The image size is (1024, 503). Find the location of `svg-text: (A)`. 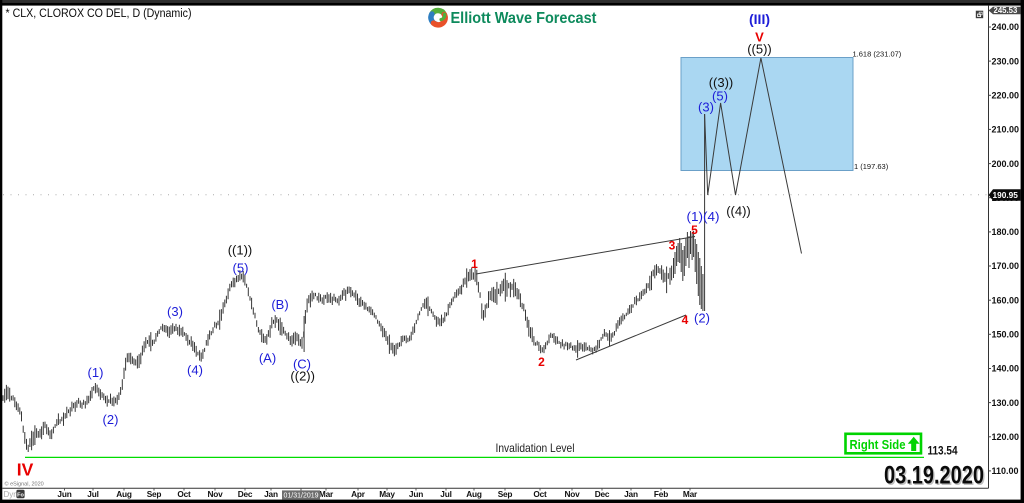

svg-text: (A) is located at coordinates (267, 358).